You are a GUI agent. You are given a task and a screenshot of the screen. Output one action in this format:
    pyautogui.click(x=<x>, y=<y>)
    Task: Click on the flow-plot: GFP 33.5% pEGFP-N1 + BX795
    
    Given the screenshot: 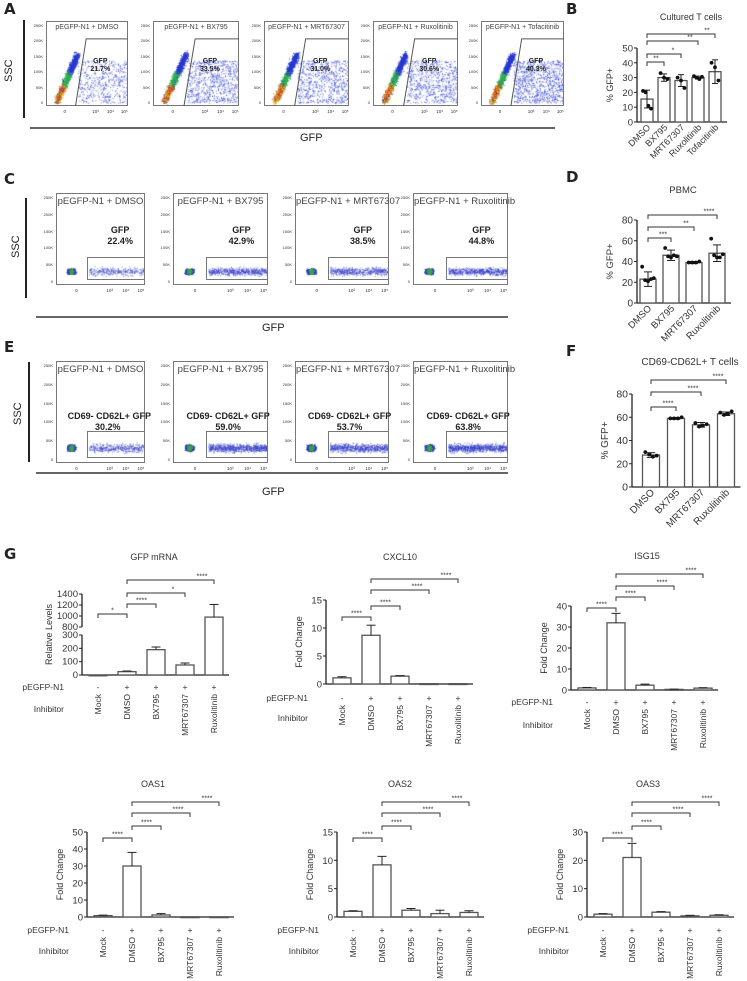 What is the action you would take?
    pyautogui.click(x=196, y=64)
    